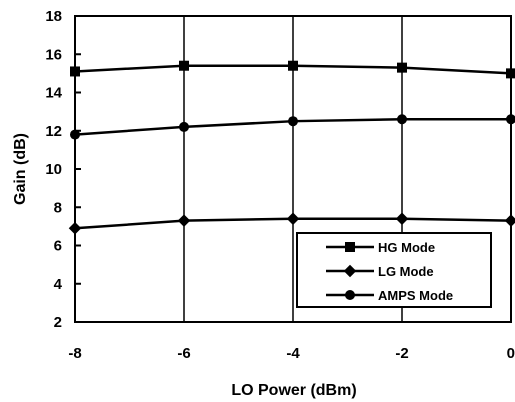 The height and width of the screenshot is (402, 515). I want to click on y-tick-label: 4, so click(58, 284).